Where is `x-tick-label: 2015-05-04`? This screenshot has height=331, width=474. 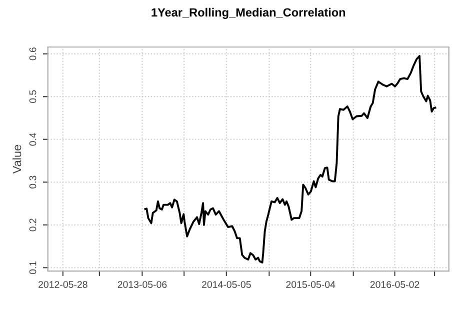 x-tick-label: 2015-05-04 is located at coordinates (311, 284).